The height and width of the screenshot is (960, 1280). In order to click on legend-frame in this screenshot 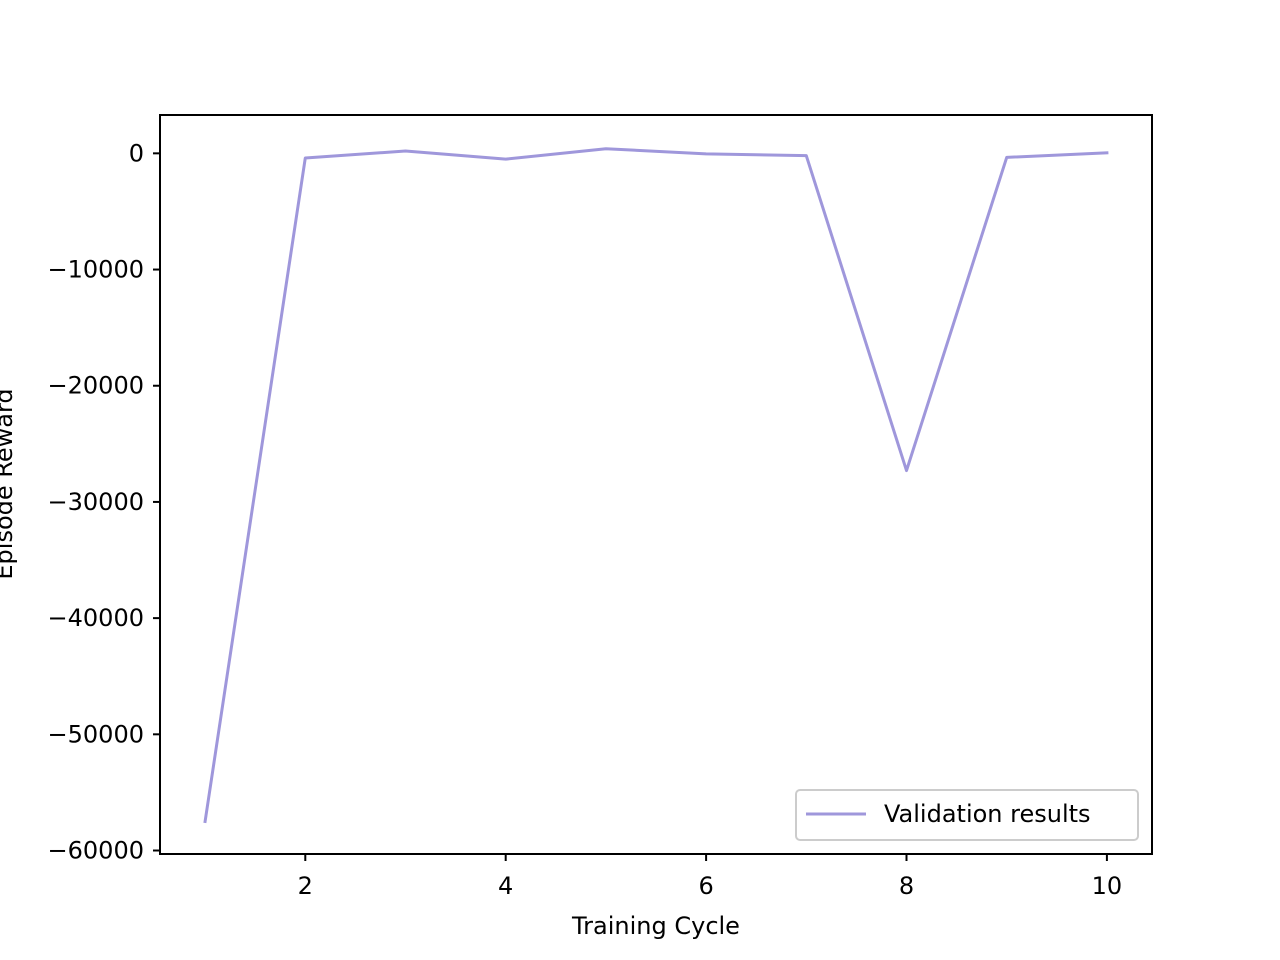, I will do `click(967, 815)`.